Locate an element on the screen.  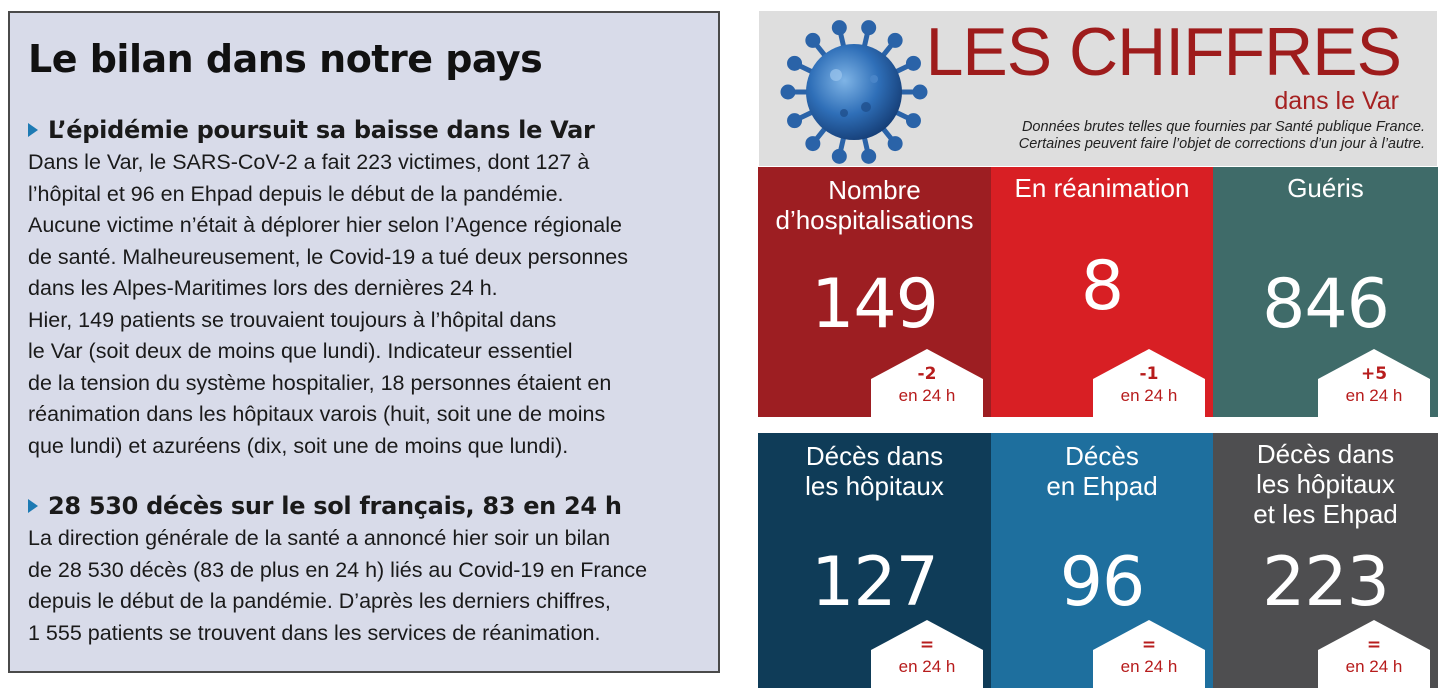
stat-tile-label: Décès en Ehpad is located at coordinates (1102, 471).